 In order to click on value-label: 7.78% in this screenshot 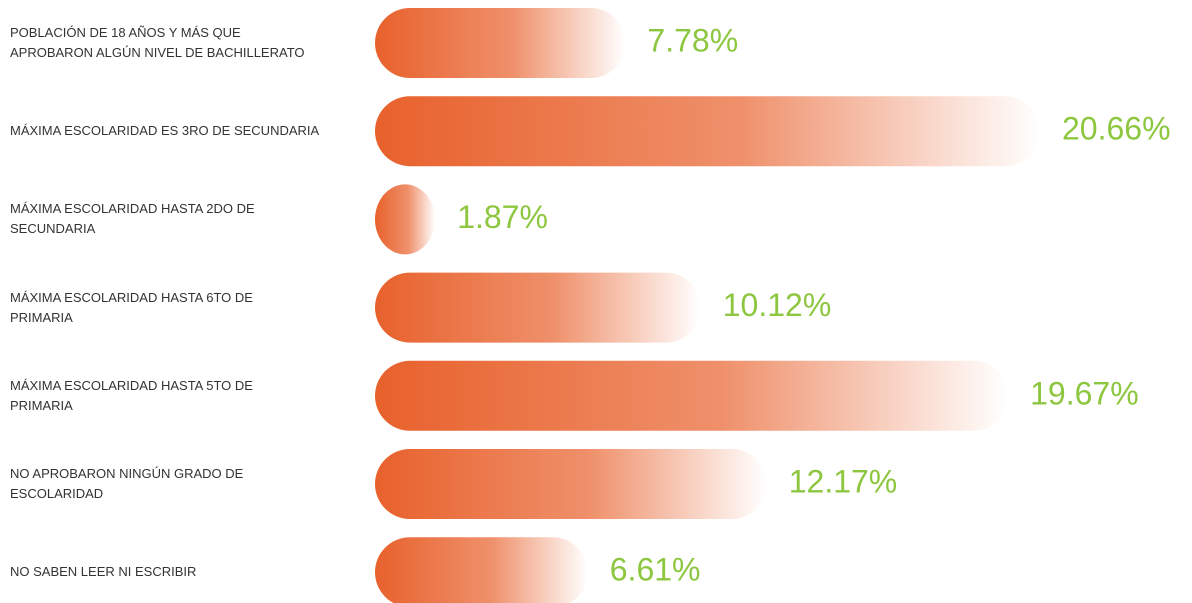, I will do `click(692, 40)`.